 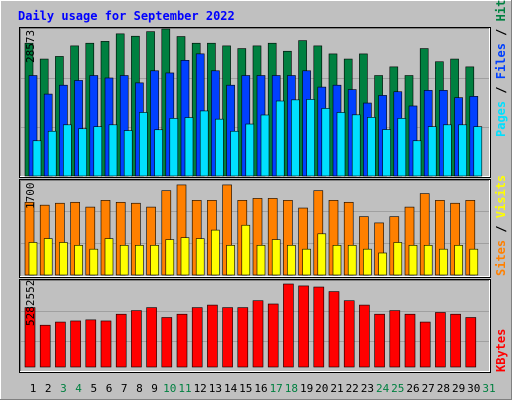 What do you see at coordinates (501, 350) in the screenshot?
I see `kbytes-axis-label: KBytes` at bounding box center [501, 350].